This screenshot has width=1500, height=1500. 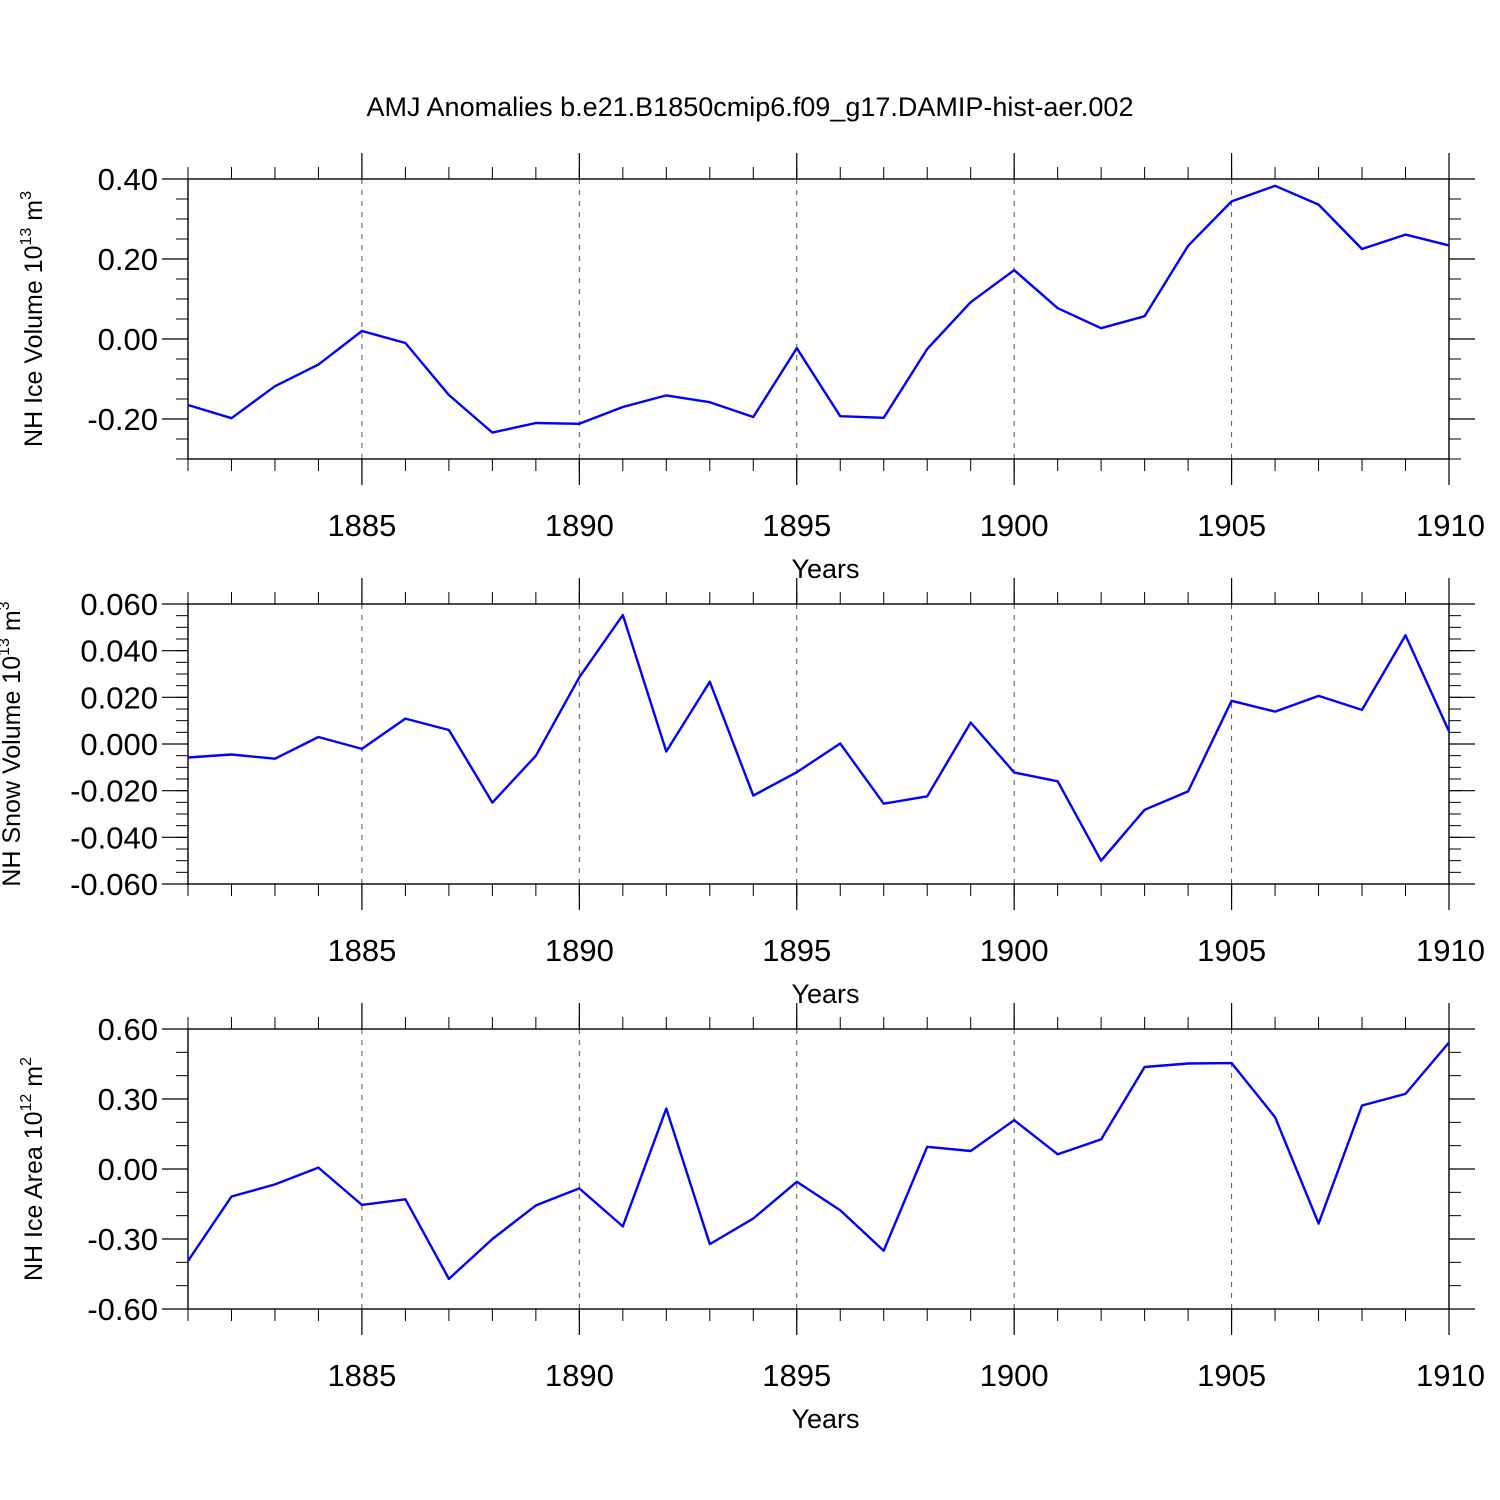 I want to click on y-tick-label: 0.20, so click(x=128, y=259).